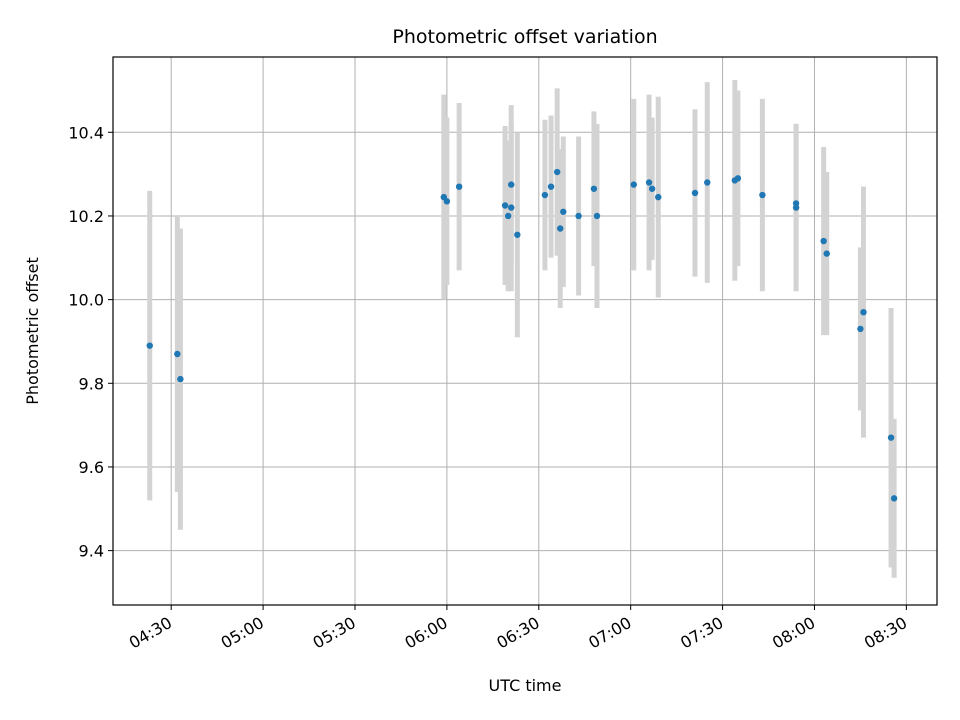 The height and width of the screenshot is (720, 960). I want to click on y-tick-label: 10.2, so click(86, 216).